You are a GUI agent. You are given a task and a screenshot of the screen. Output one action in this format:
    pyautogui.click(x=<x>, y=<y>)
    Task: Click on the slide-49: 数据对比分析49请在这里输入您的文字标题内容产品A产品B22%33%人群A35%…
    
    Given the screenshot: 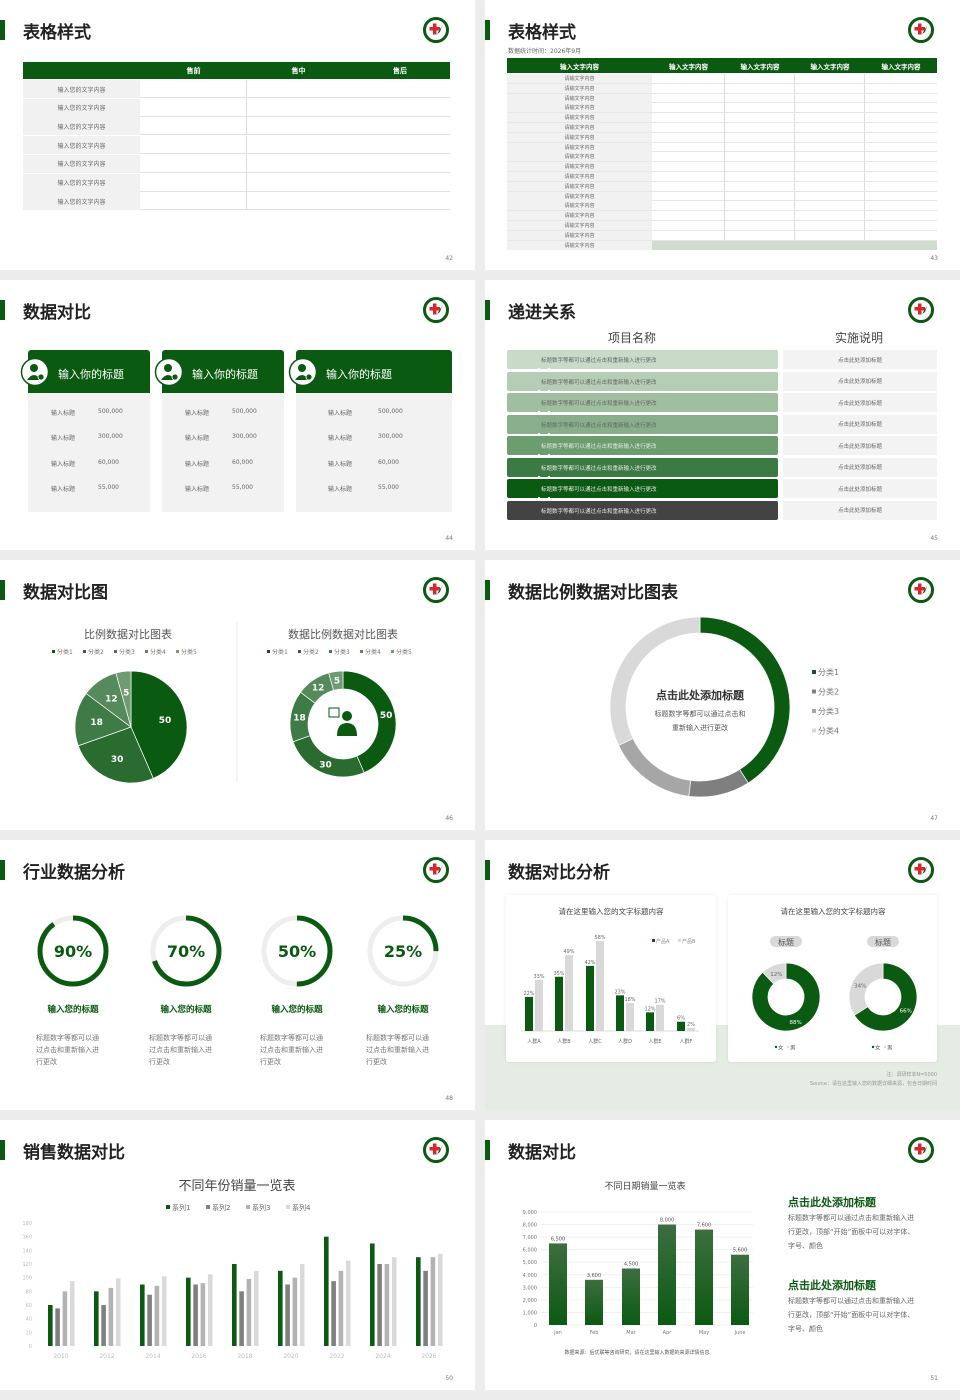 What is the action you would take?
    pyautogui.click(x=722, y=975)
    